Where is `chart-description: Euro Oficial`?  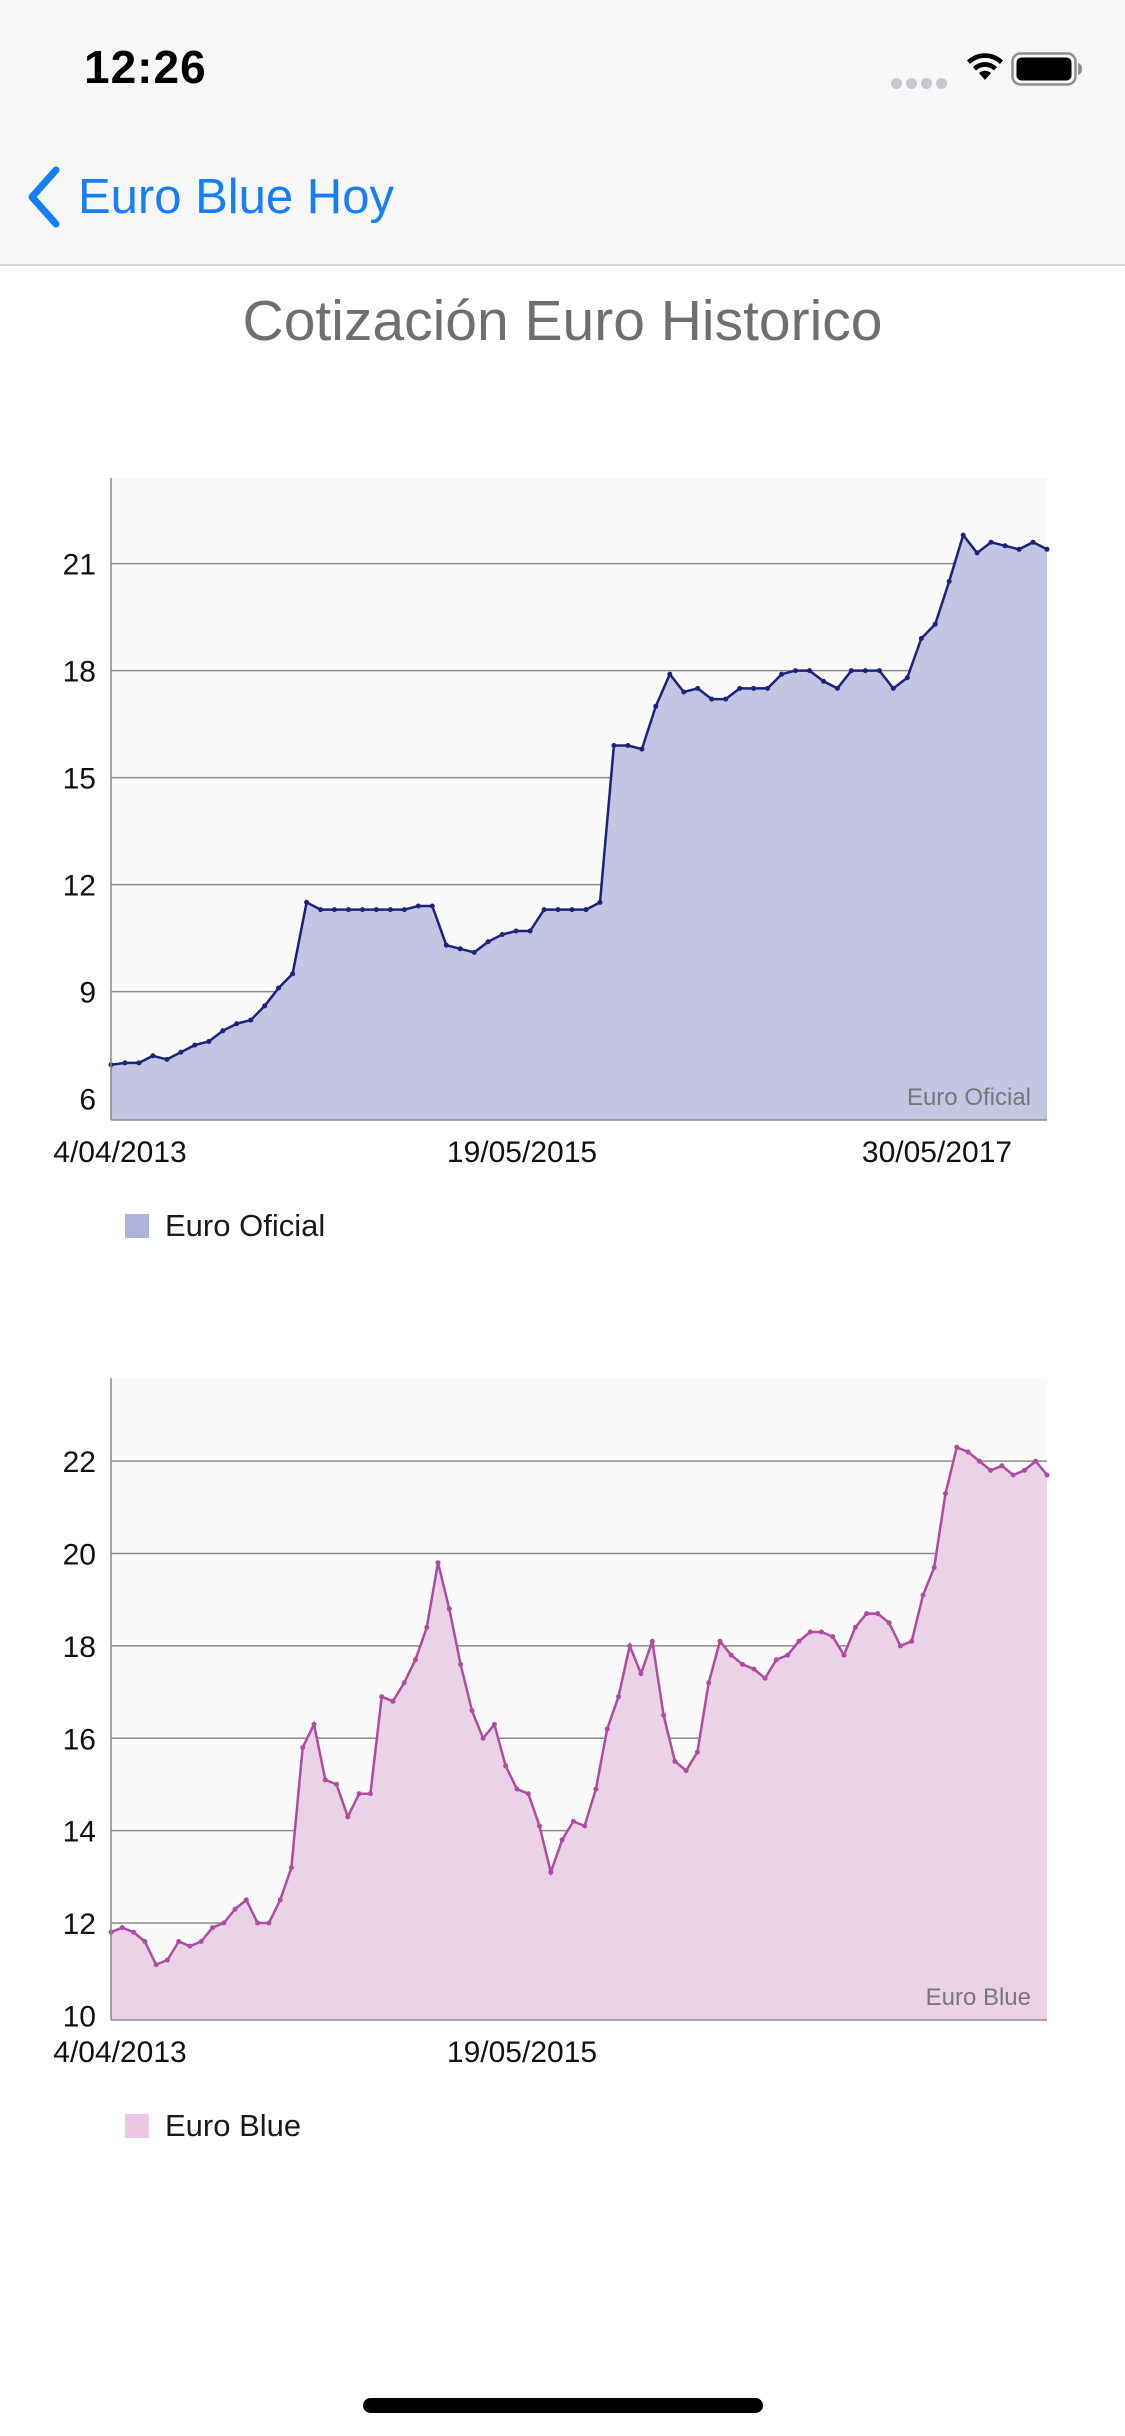
chart-description: Euro Oficial is located at coordinates (969, 1097).